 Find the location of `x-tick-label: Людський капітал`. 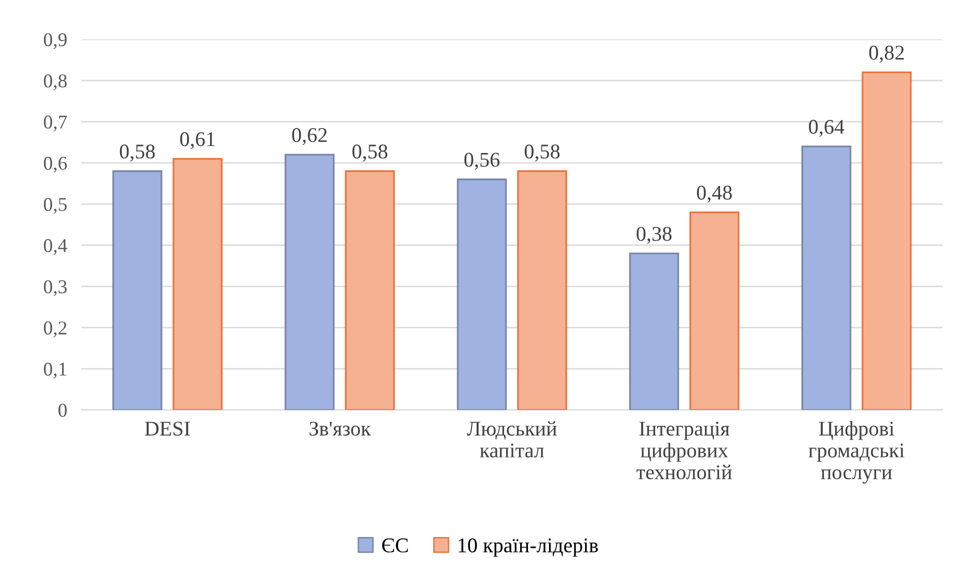

x-tick-label: Людський капітал is located at coordinates (511, 439).